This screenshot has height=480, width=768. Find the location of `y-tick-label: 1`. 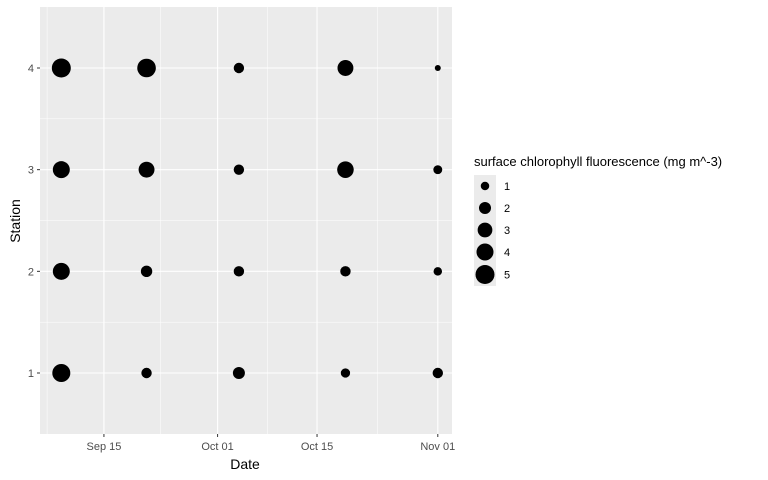

y-tick-label: 1 is located at coordinates (31, 374).